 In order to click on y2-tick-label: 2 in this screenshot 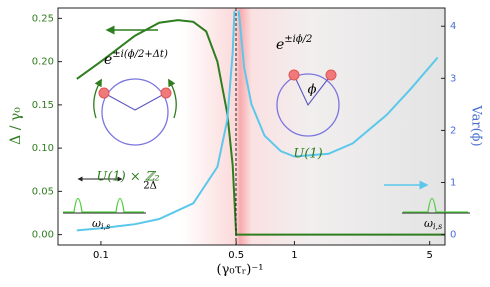, I will do `click(453, 130)`.